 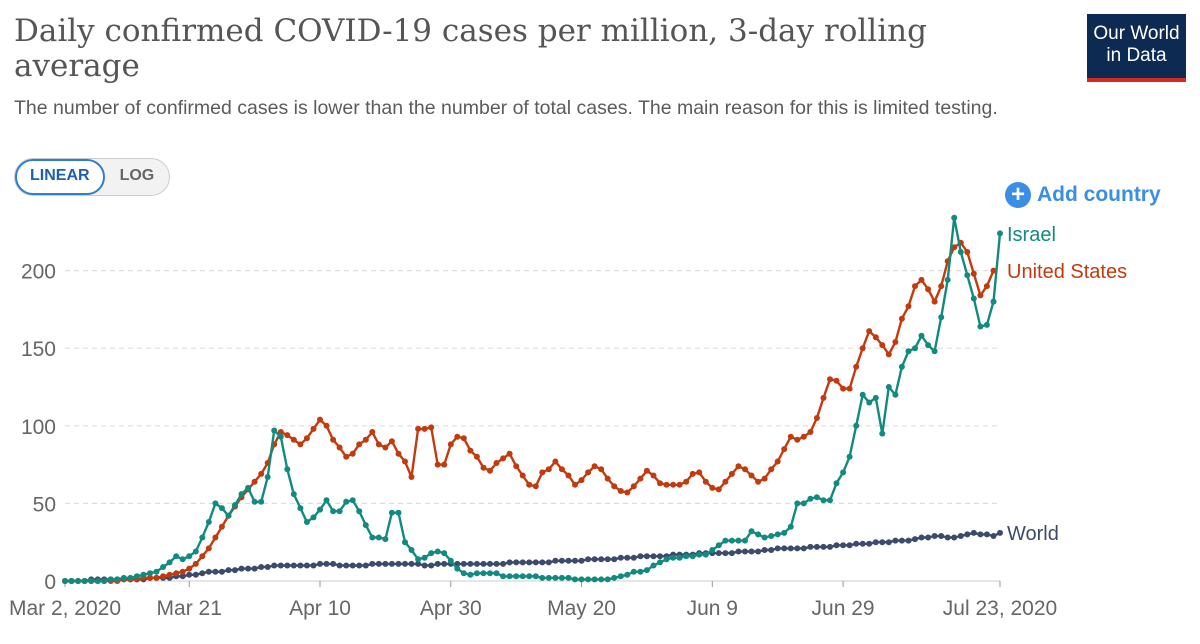 I want to click on log-scale-button: LOG, so click(x=137, y=175).